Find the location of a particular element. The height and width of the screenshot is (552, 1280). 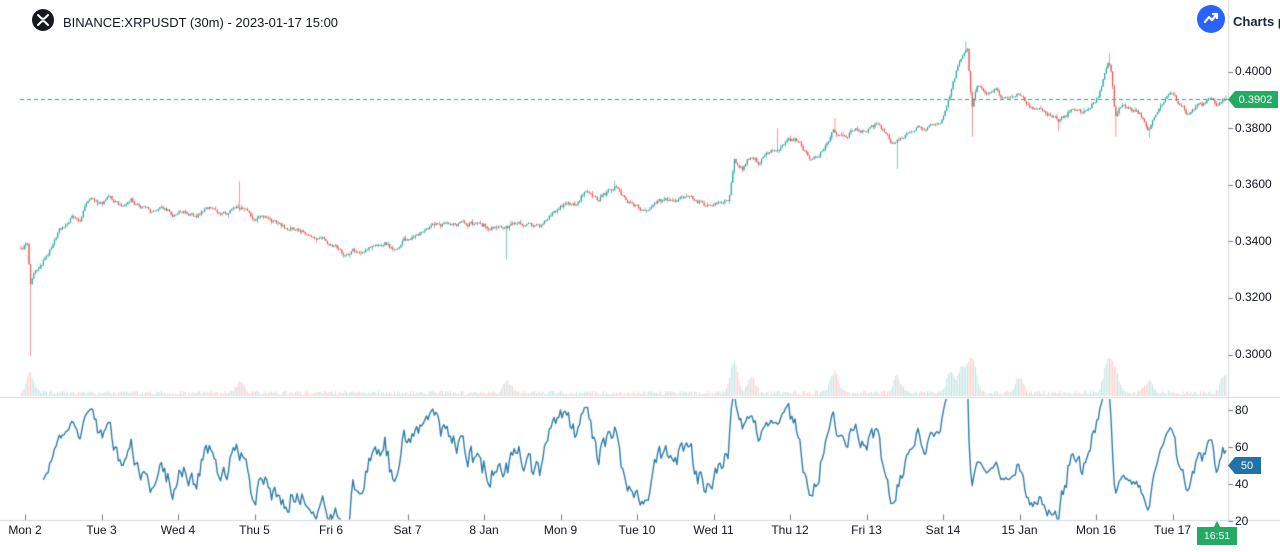

last-price-value: 0.3902 is located at coordinates (1255, 99).